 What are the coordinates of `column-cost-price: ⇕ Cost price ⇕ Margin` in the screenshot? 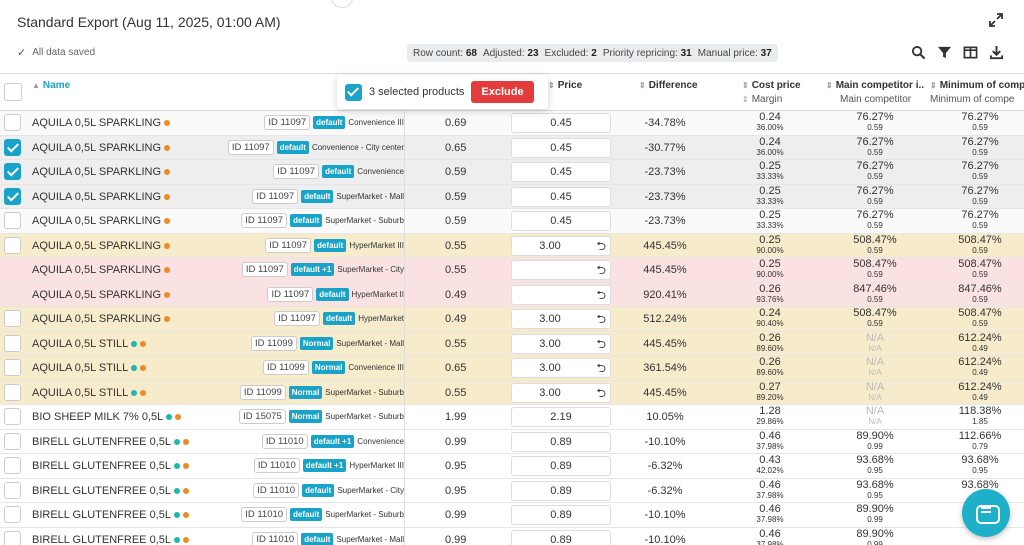 It's located at (771, 92).